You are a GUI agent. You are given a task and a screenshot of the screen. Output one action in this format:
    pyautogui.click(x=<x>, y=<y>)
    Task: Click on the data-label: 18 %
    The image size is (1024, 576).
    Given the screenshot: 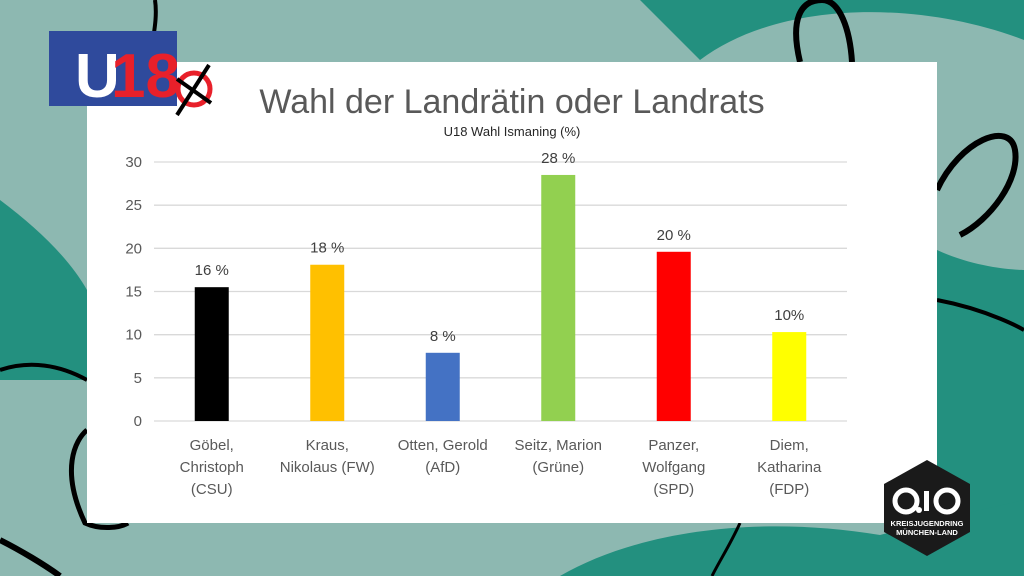 What is the action you would take?
    pyautogui.click(x=327, y=248)
    